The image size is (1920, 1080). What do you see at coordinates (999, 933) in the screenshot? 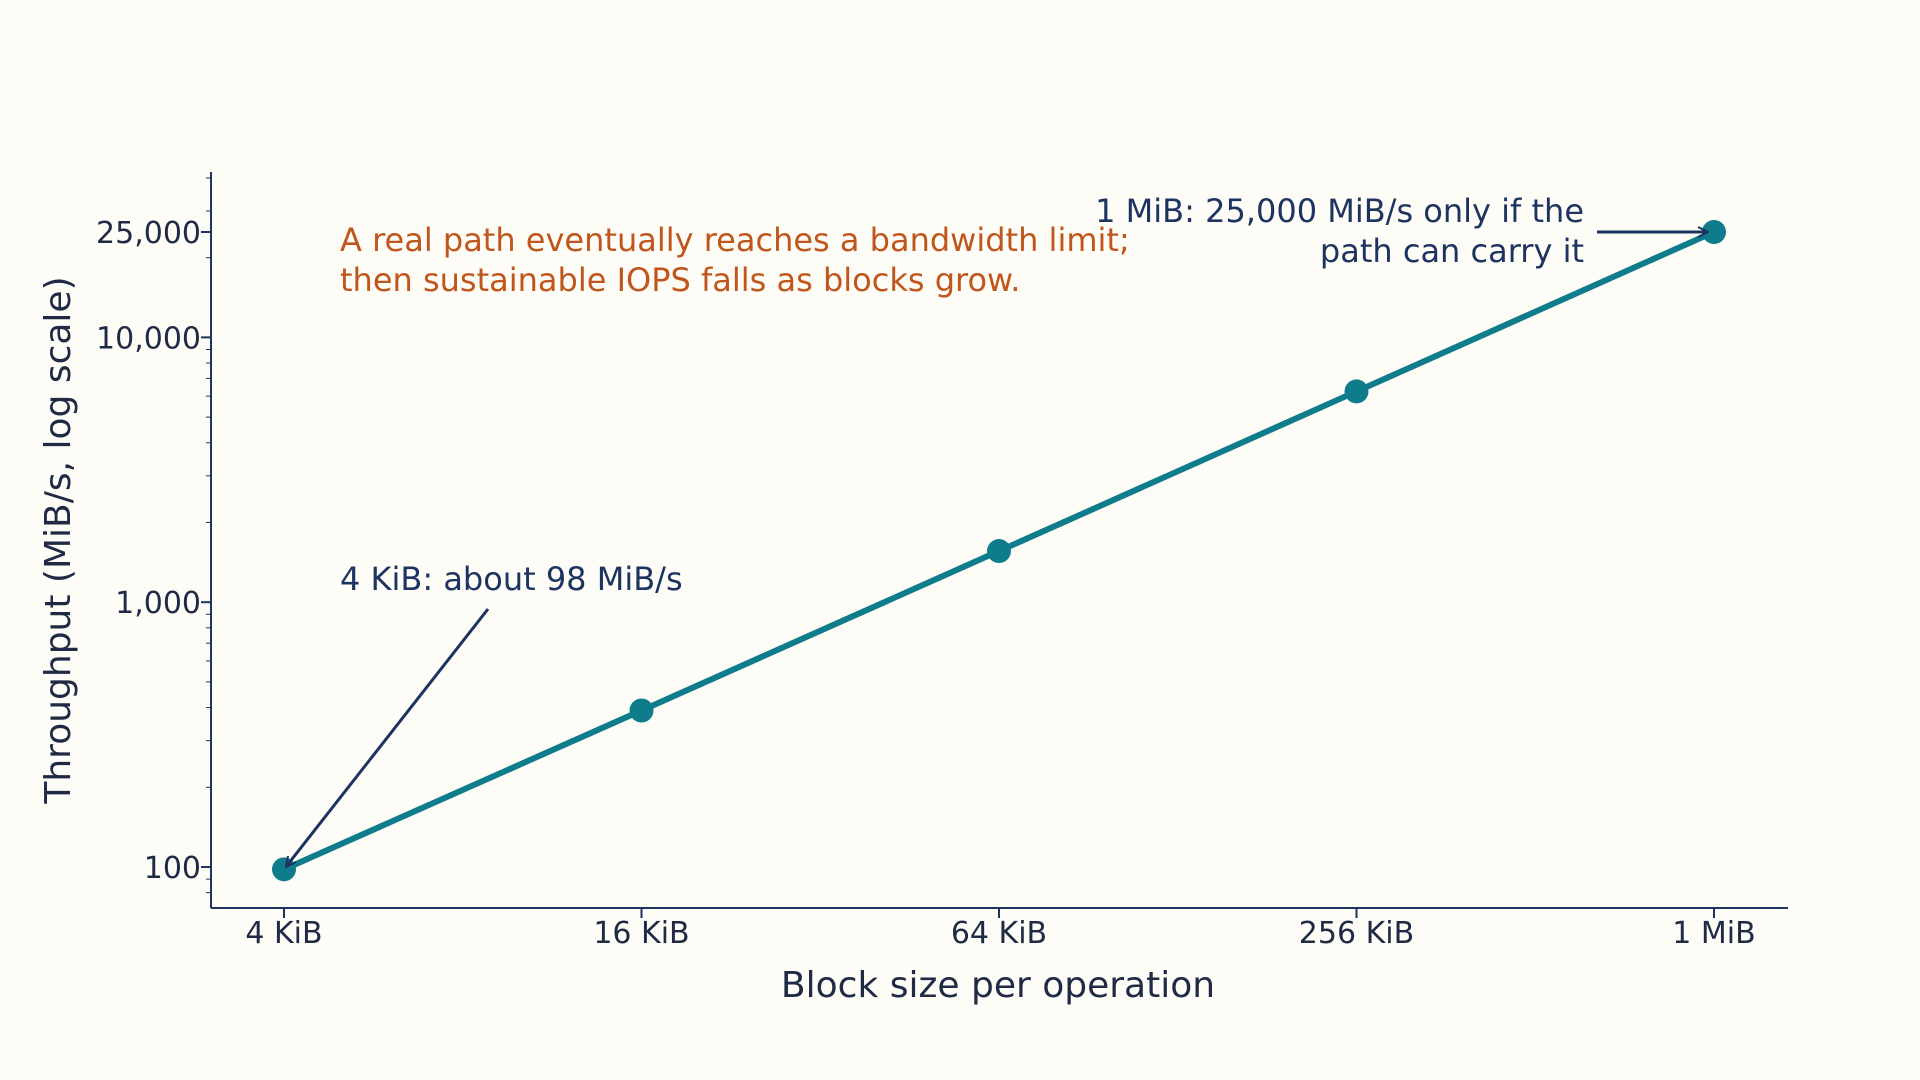
I see `x-tick-label: 64 KiB` at bounding box center [999, 933].